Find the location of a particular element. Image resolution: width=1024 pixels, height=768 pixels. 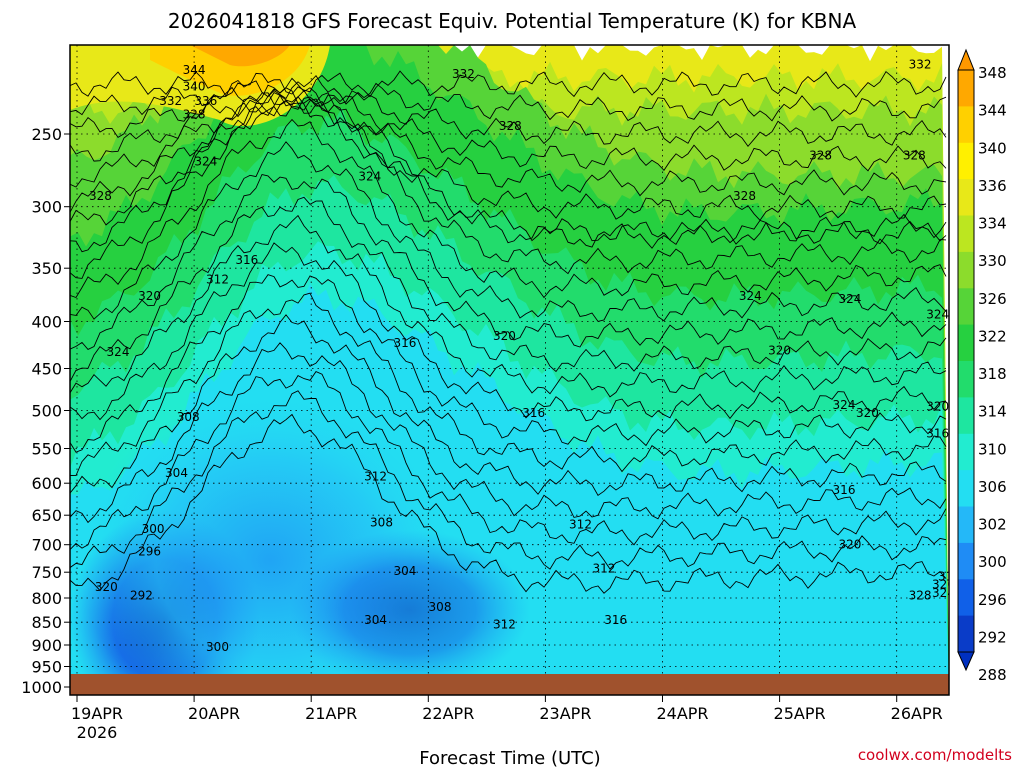

colorbar-label: 314 is located at coordinates (992, 412).